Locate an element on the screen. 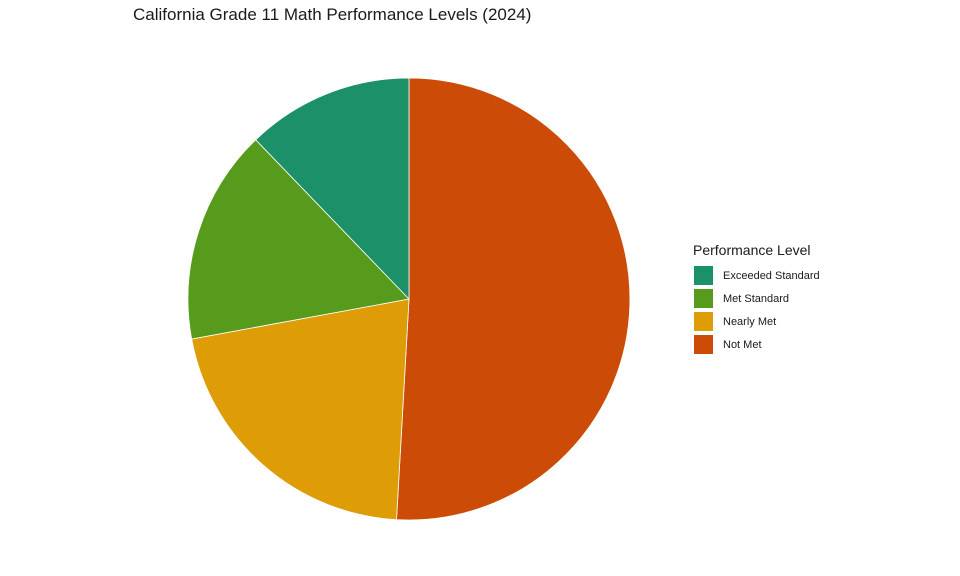 The height and width of the screenshot is (576, 960). legend-label: Not Met is located at coordinates (742, 344).